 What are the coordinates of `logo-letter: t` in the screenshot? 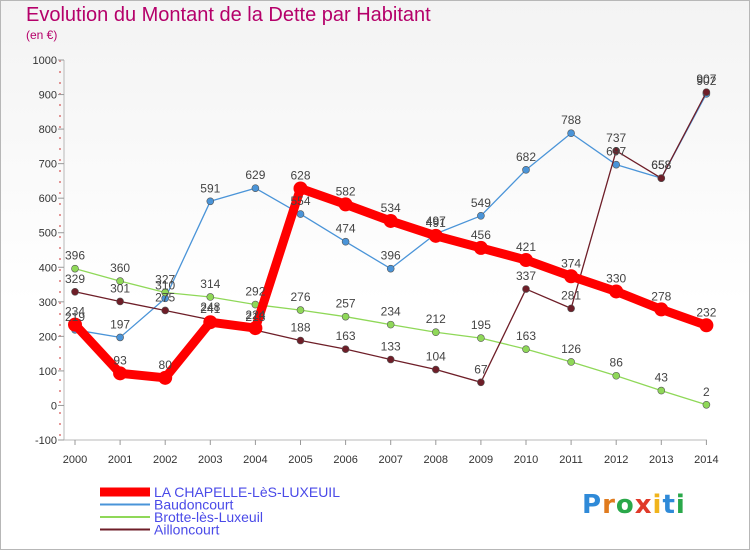 It's located at (669, 505).